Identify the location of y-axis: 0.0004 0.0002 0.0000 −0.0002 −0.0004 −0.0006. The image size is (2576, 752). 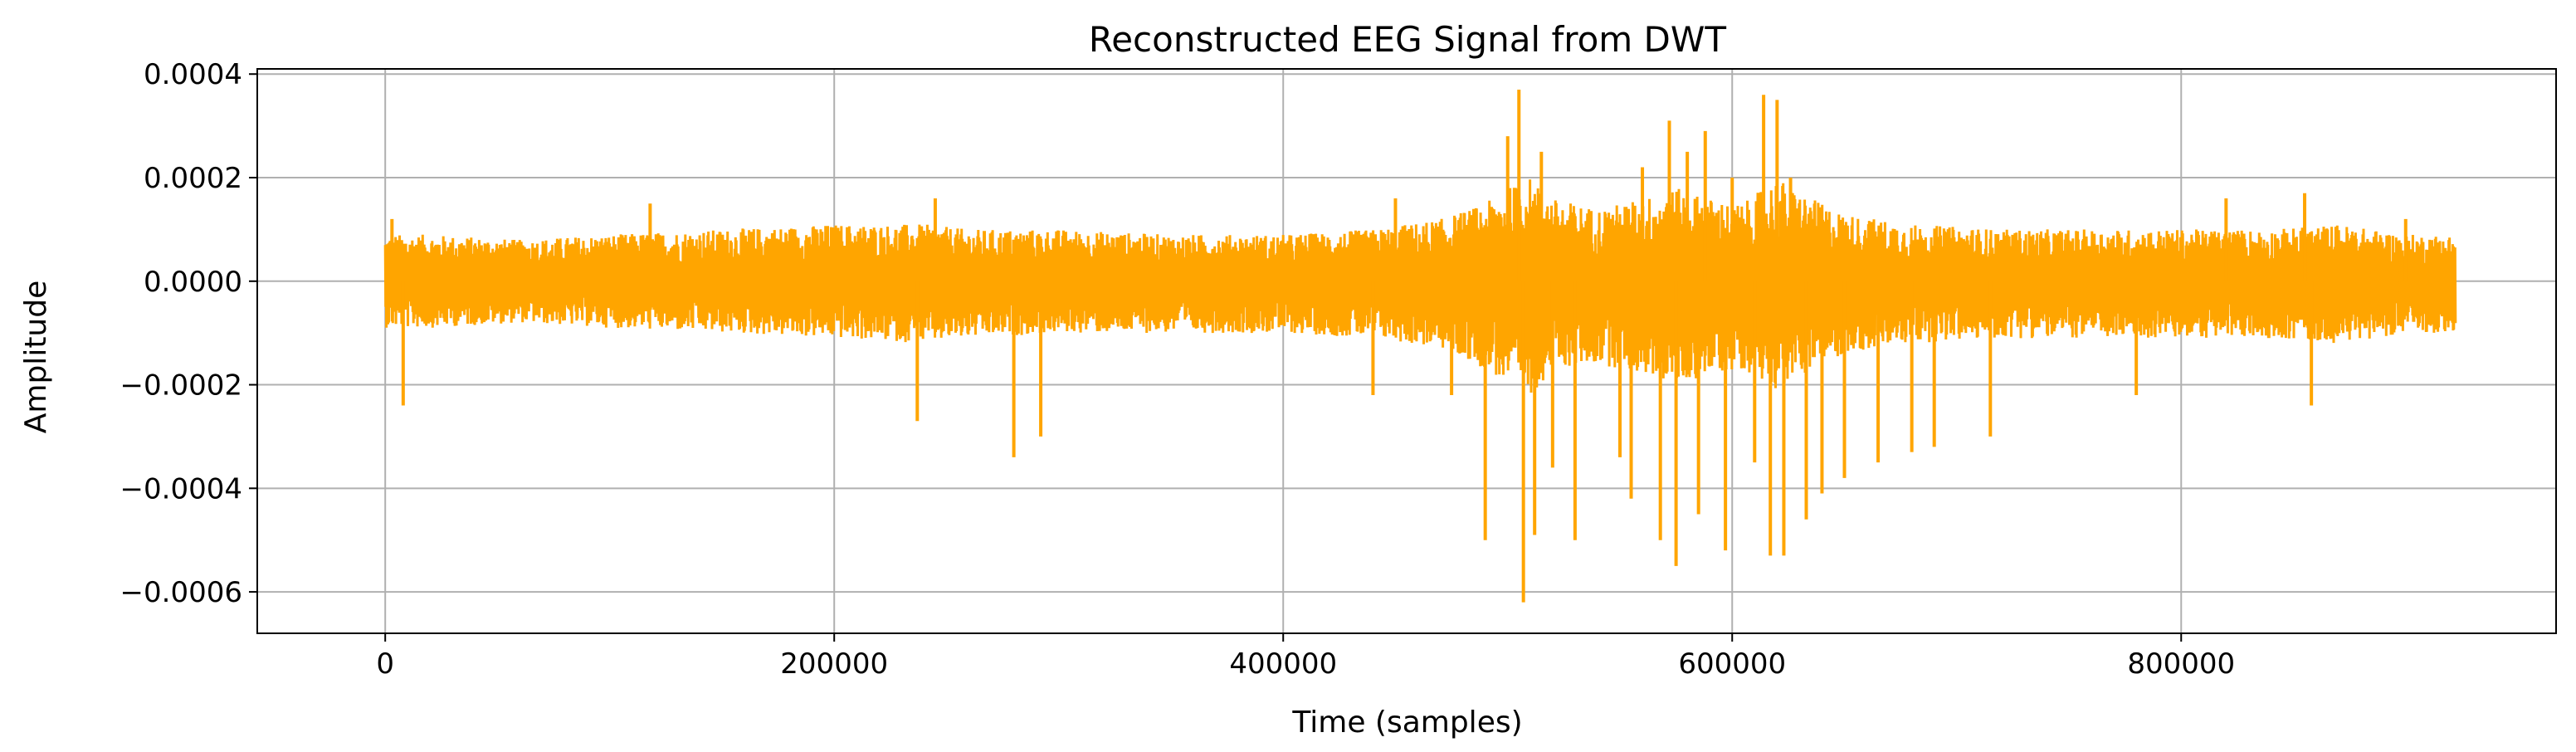
(189, 333).